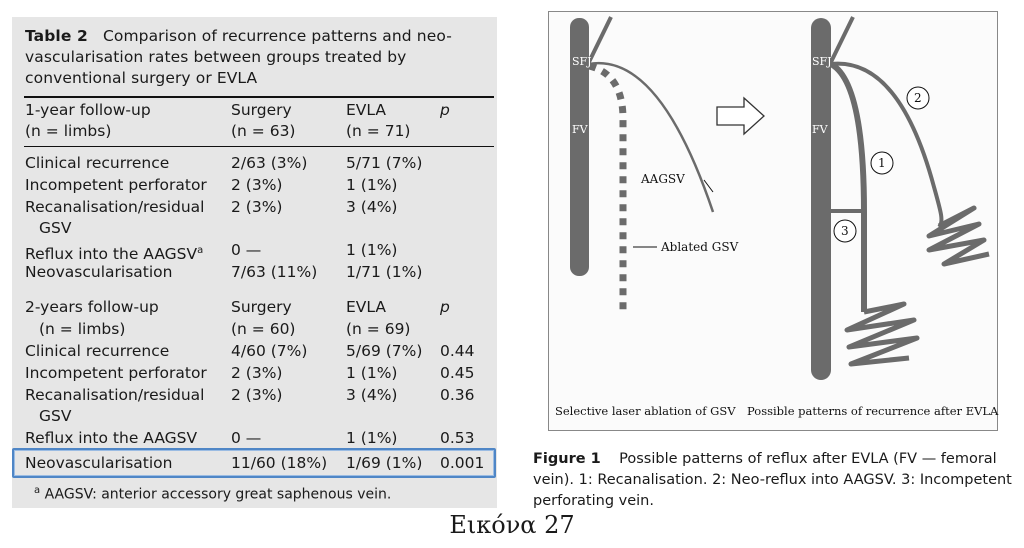 This screenshot has width=1024, height=548. What do you see at coordinates (848, 186) in the screenshot?
I see `pattern1-vein` at bounding box center [848, 186].